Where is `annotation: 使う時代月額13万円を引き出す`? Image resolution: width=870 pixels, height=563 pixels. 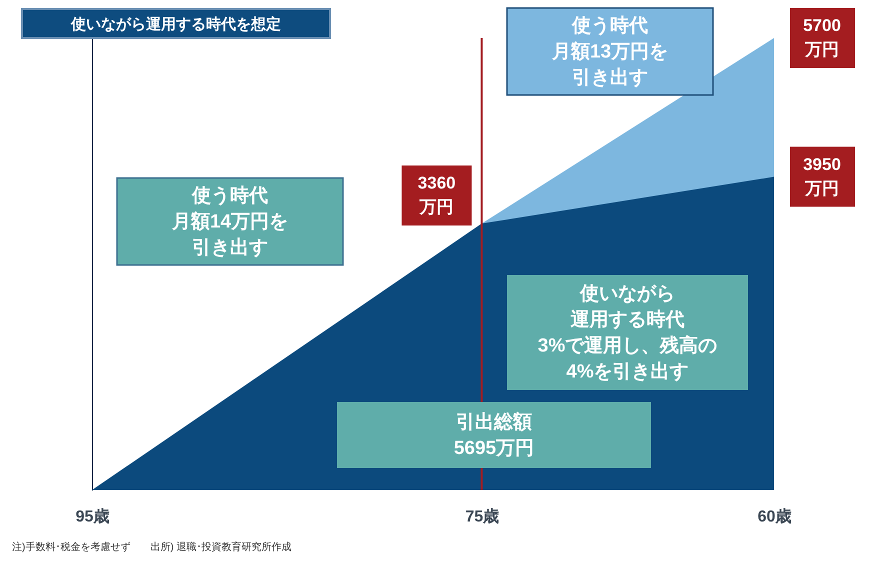 annotation: 使う時代月額13万円を引き出す is located at coordinates (609, 51).